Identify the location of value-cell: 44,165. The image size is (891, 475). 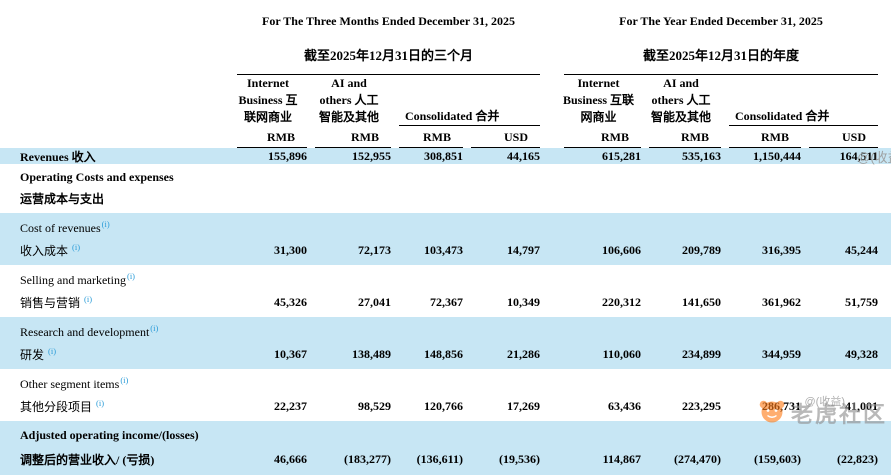
(523, 156).